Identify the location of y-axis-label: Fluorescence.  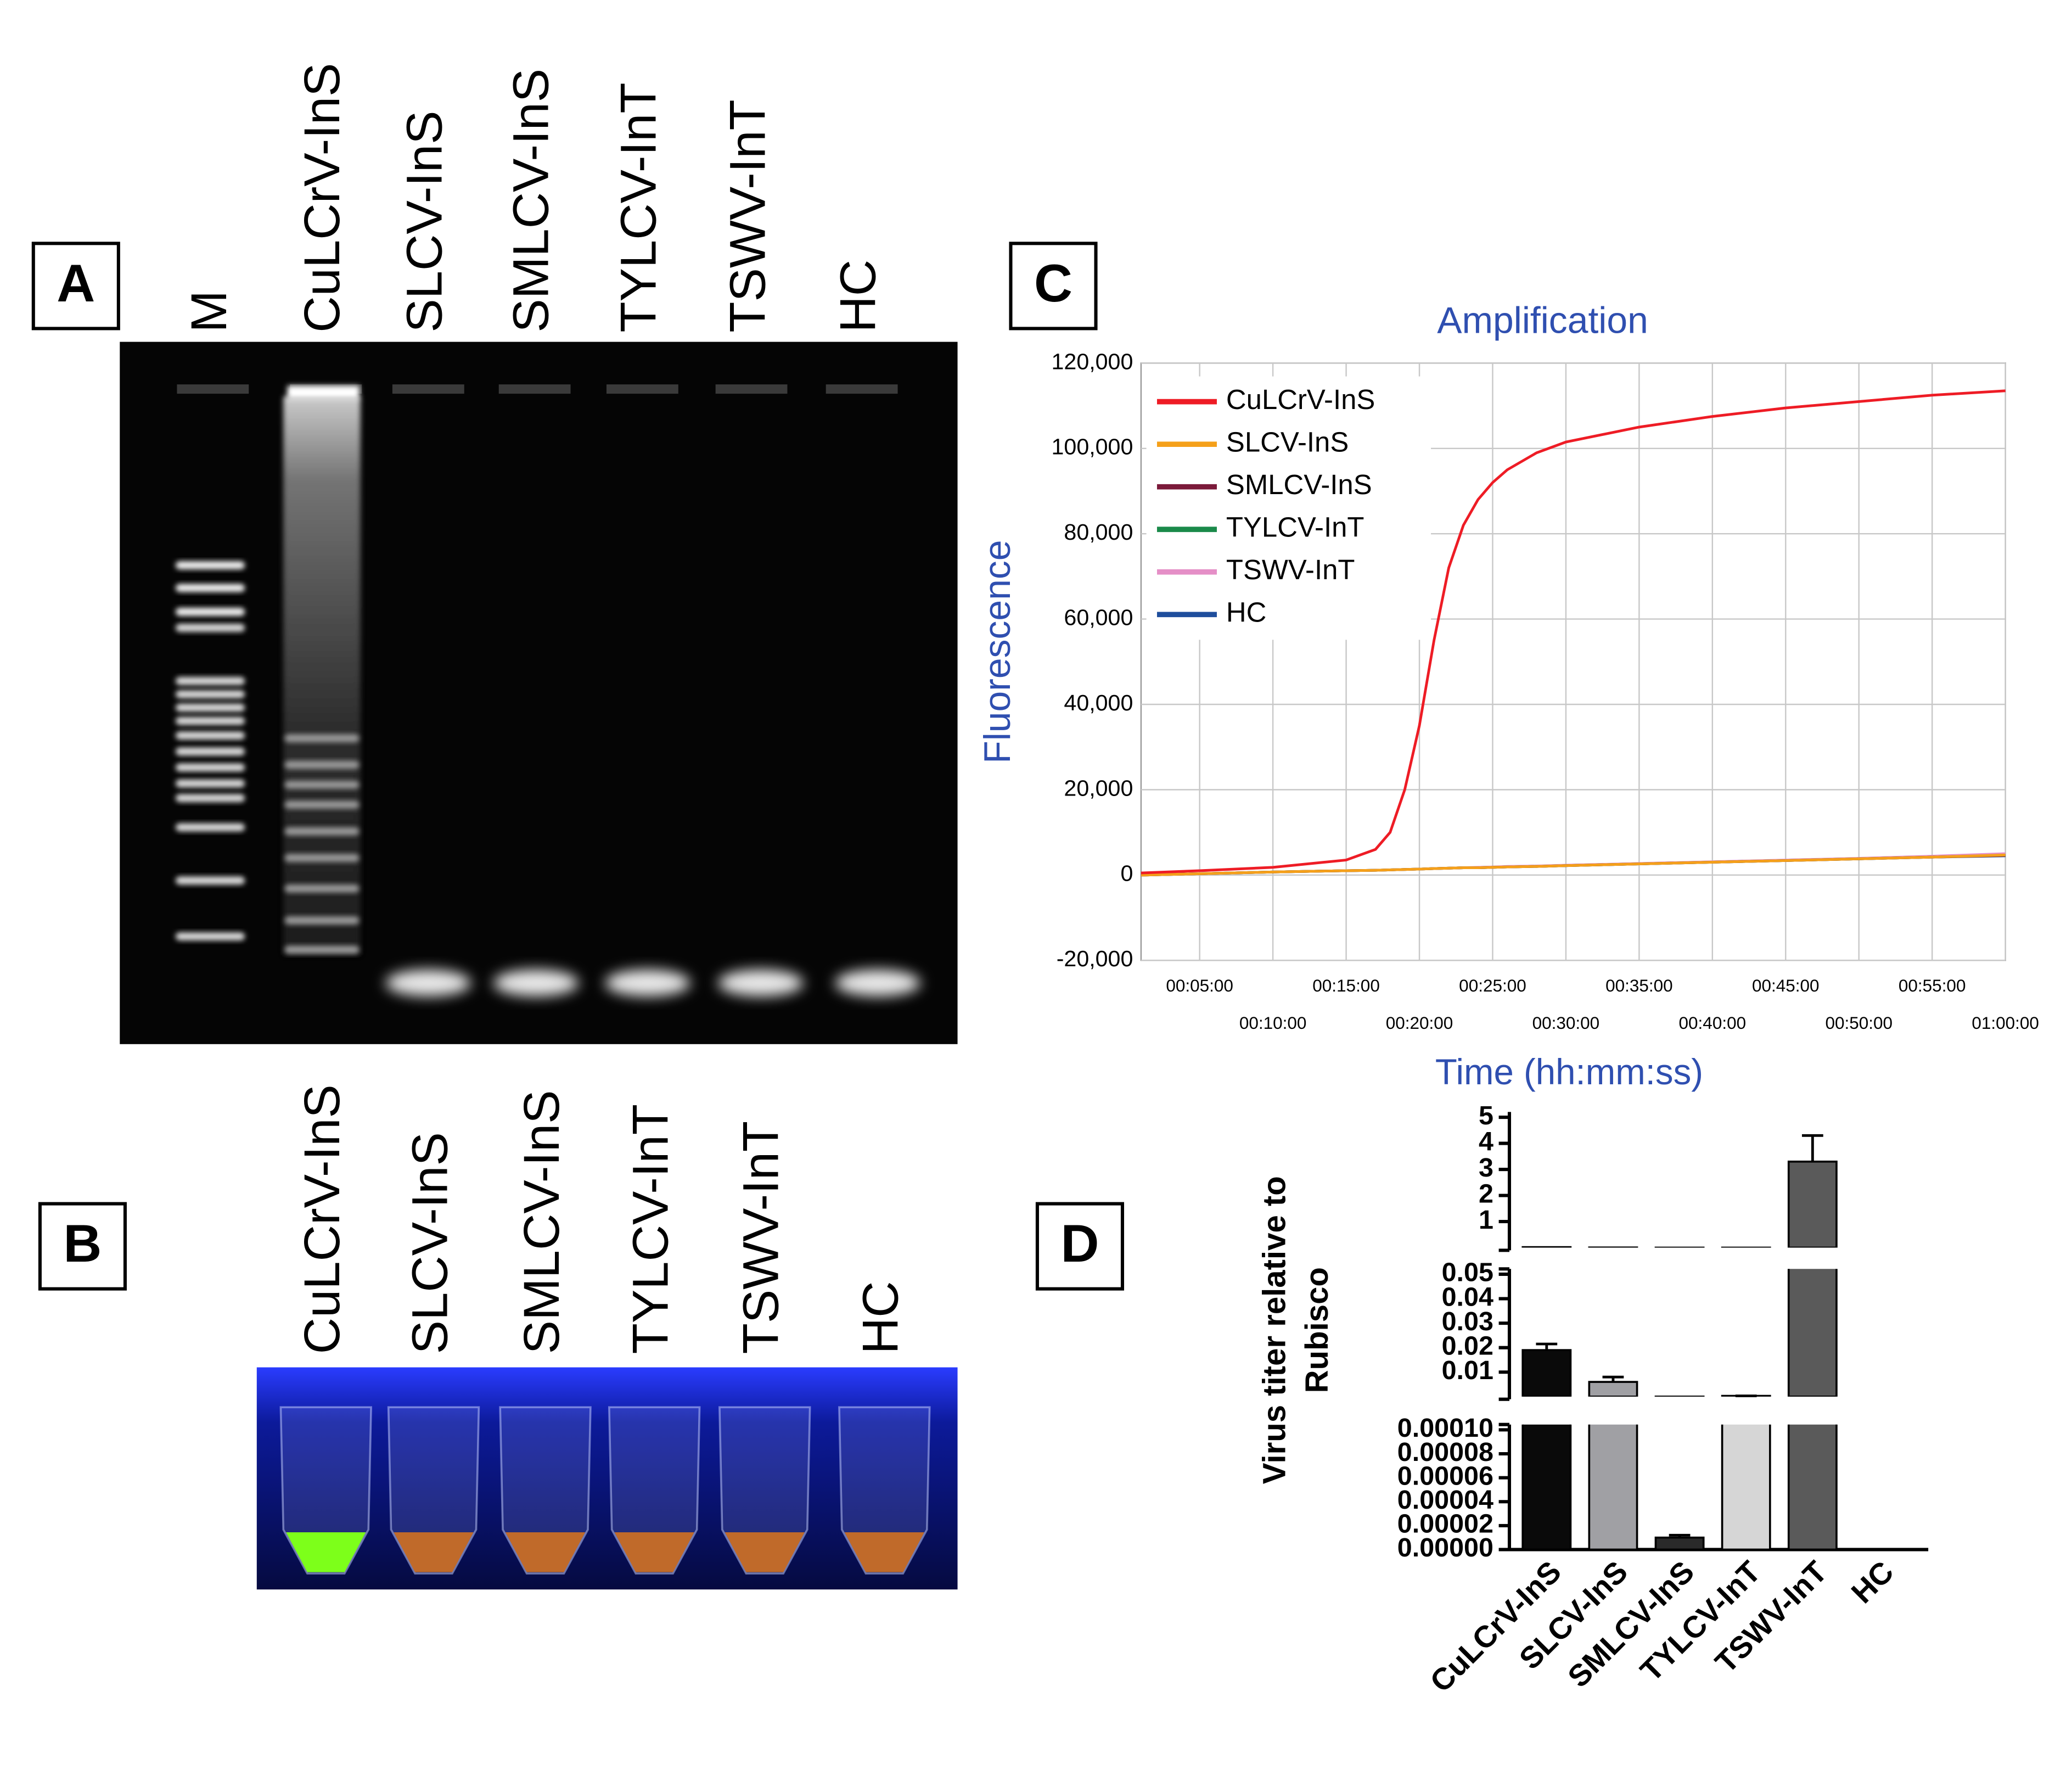
(997, 652).